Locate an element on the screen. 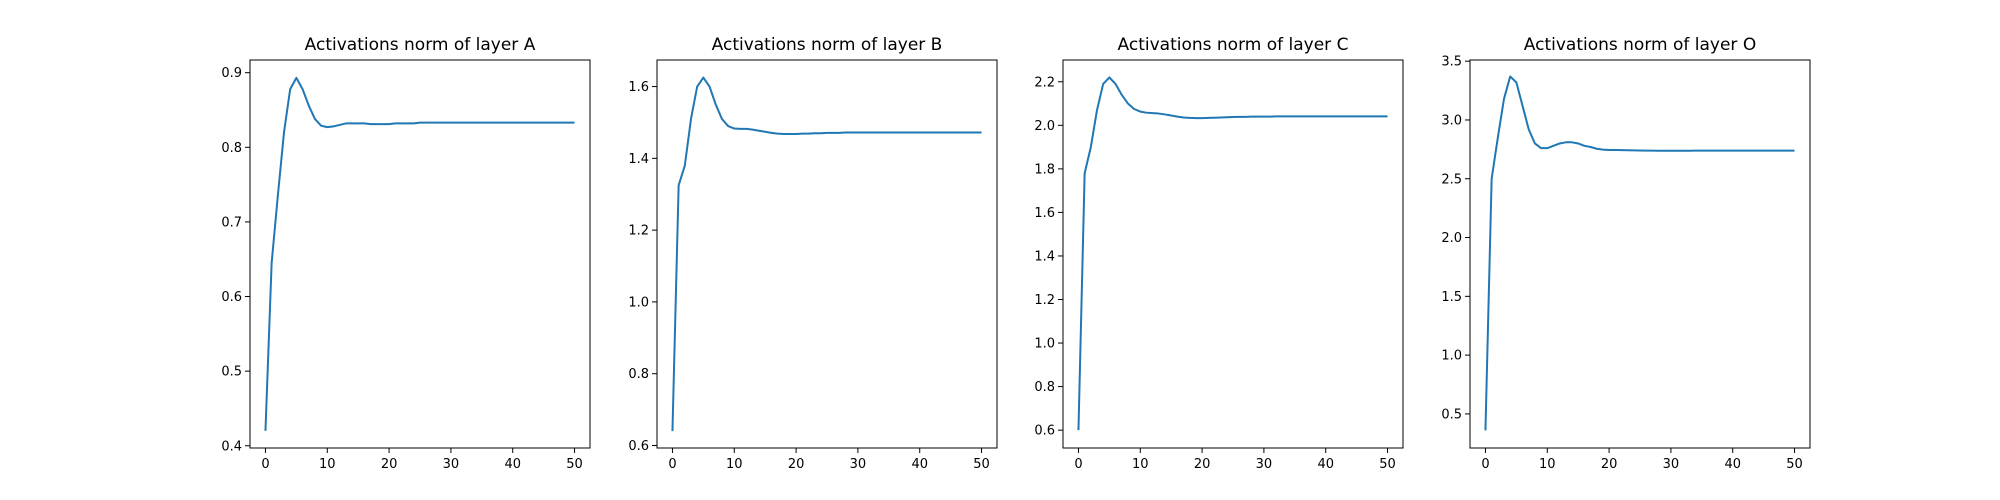 The height and width of the screenshot is (500, 2000). y-tick-label: 0.9 is located at coordinates (231, 73).